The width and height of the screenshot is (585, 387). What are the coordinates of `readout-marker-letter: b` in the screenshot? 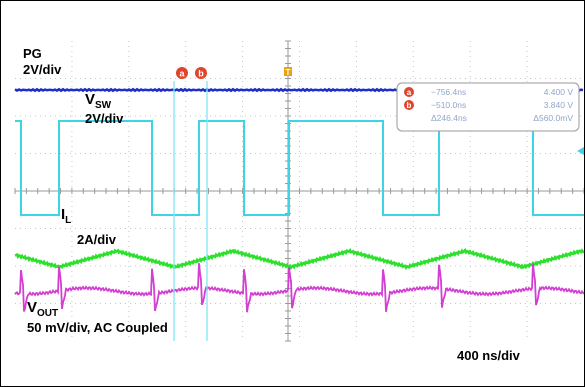 It's located at (409, 105).